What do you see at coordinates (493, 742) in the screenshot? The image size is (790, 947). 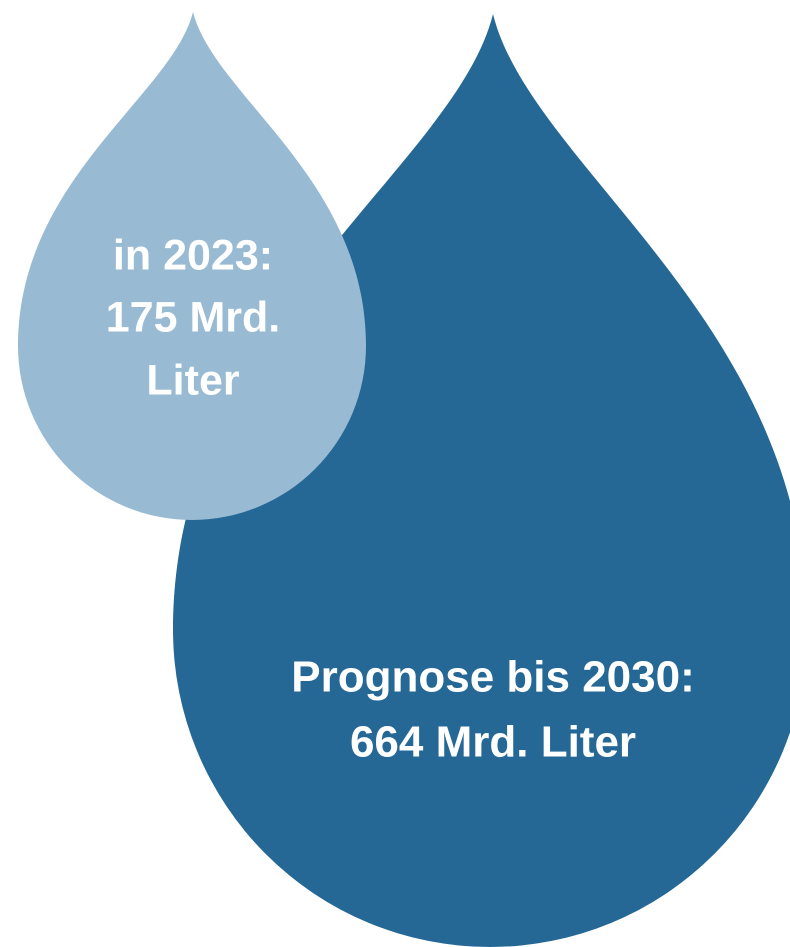 I see `label-line: 664 Mrd. Liter` at bounding box center [493, 742].